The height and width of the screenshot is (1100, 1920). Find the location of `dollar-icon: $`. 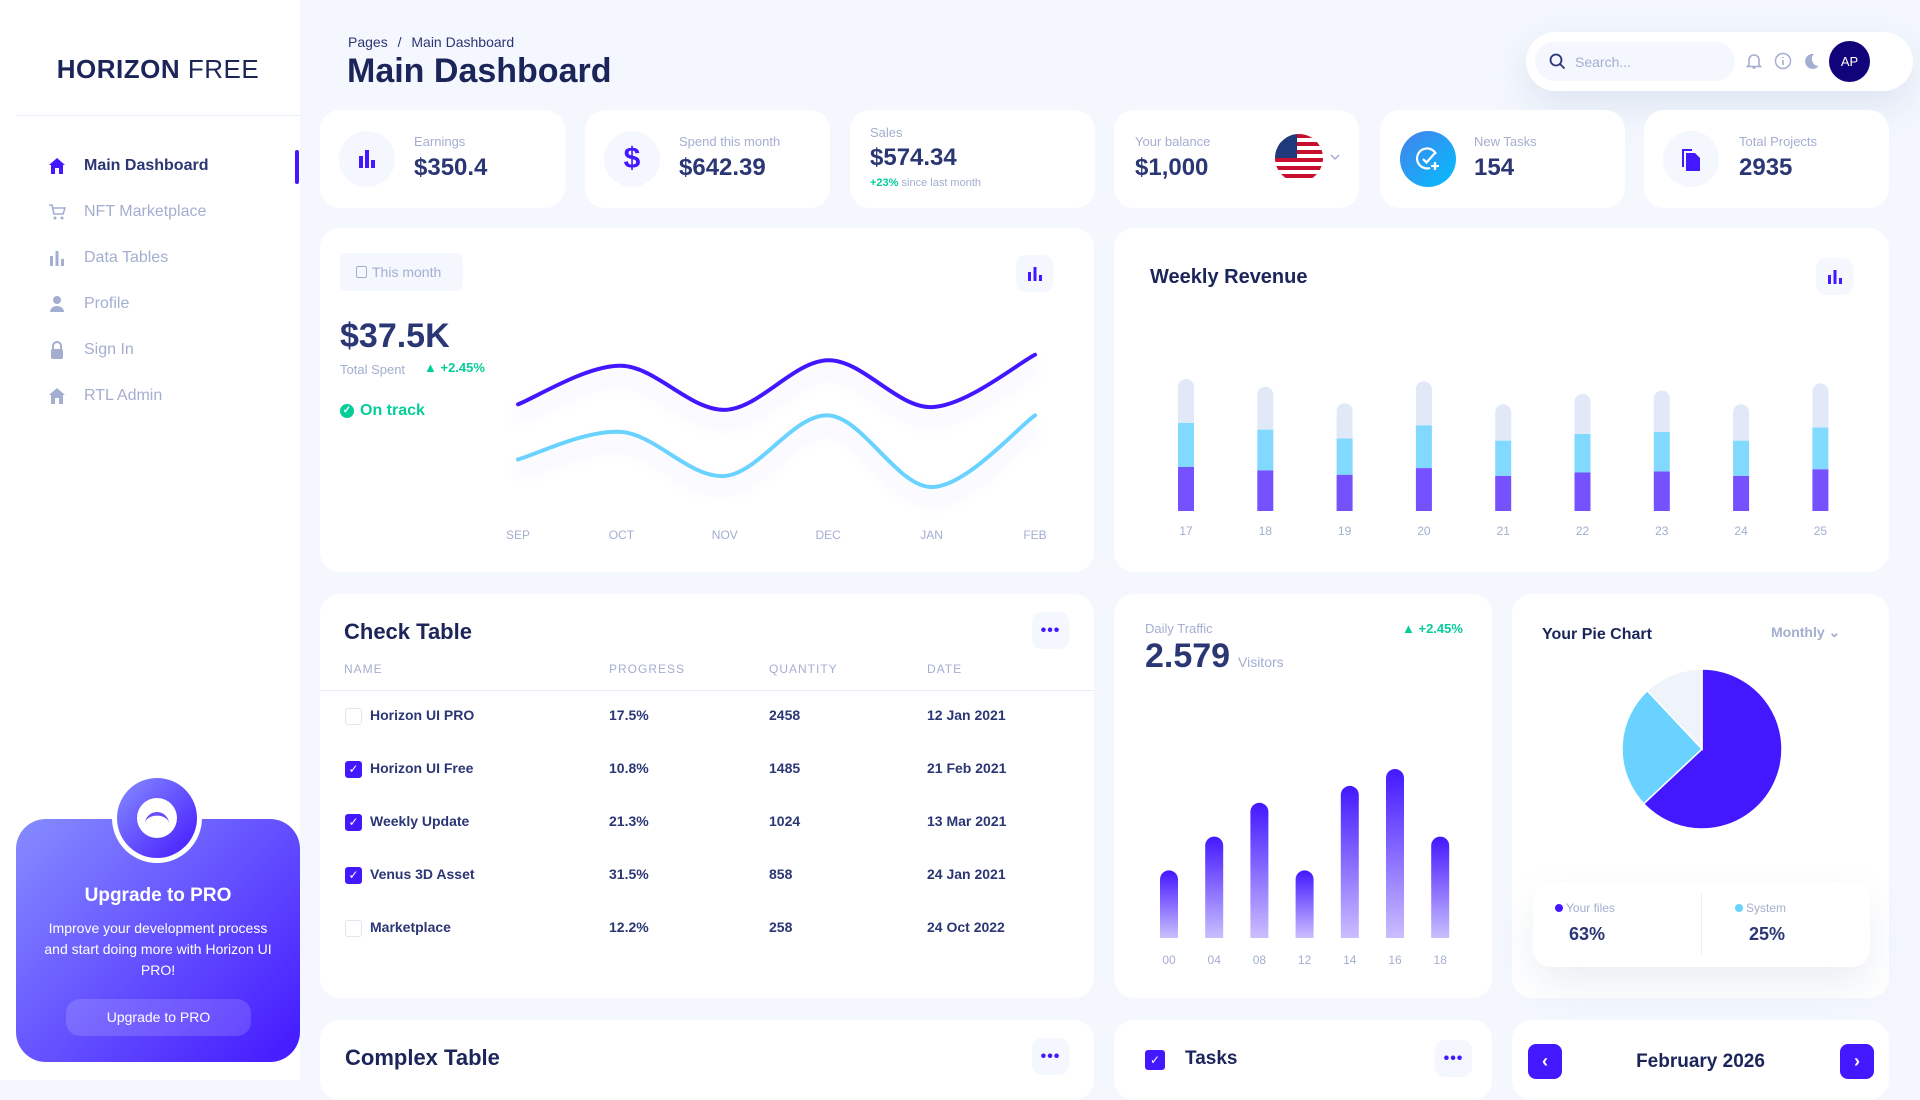

dollar-icon: $ is located at coordinates (632, 159).